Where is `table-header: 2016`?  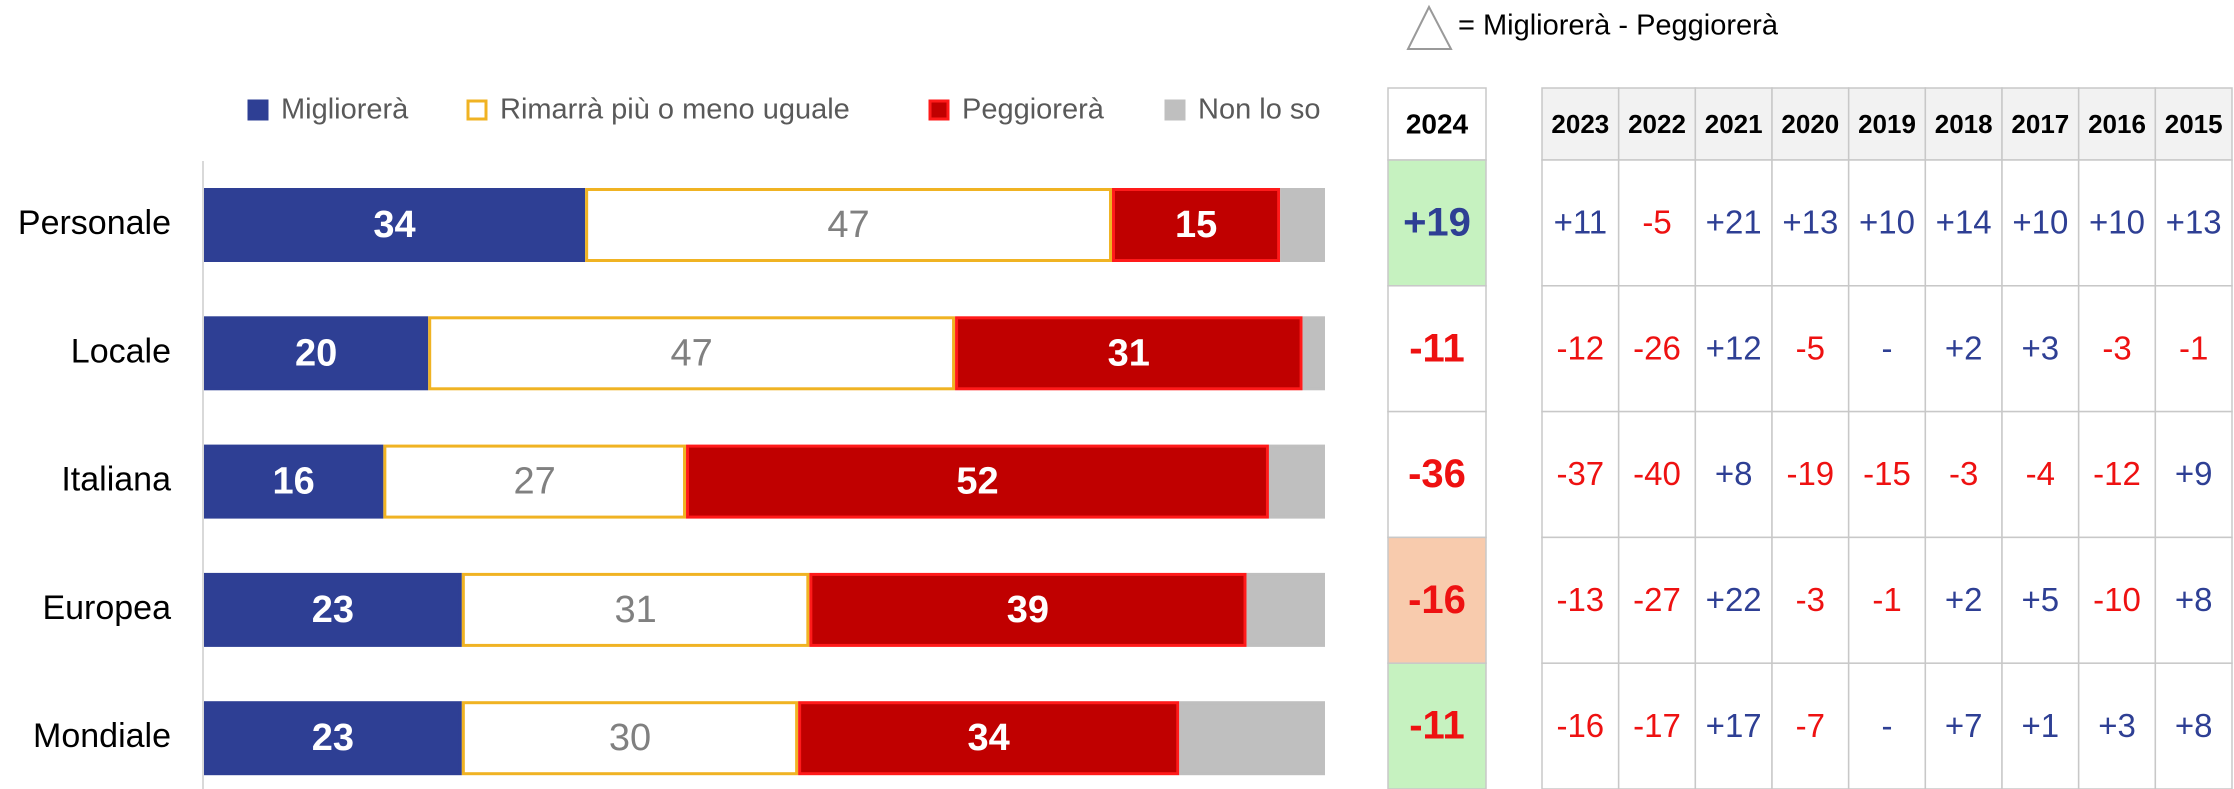 table-header: 2016 is located at coordinates (2117, 124).